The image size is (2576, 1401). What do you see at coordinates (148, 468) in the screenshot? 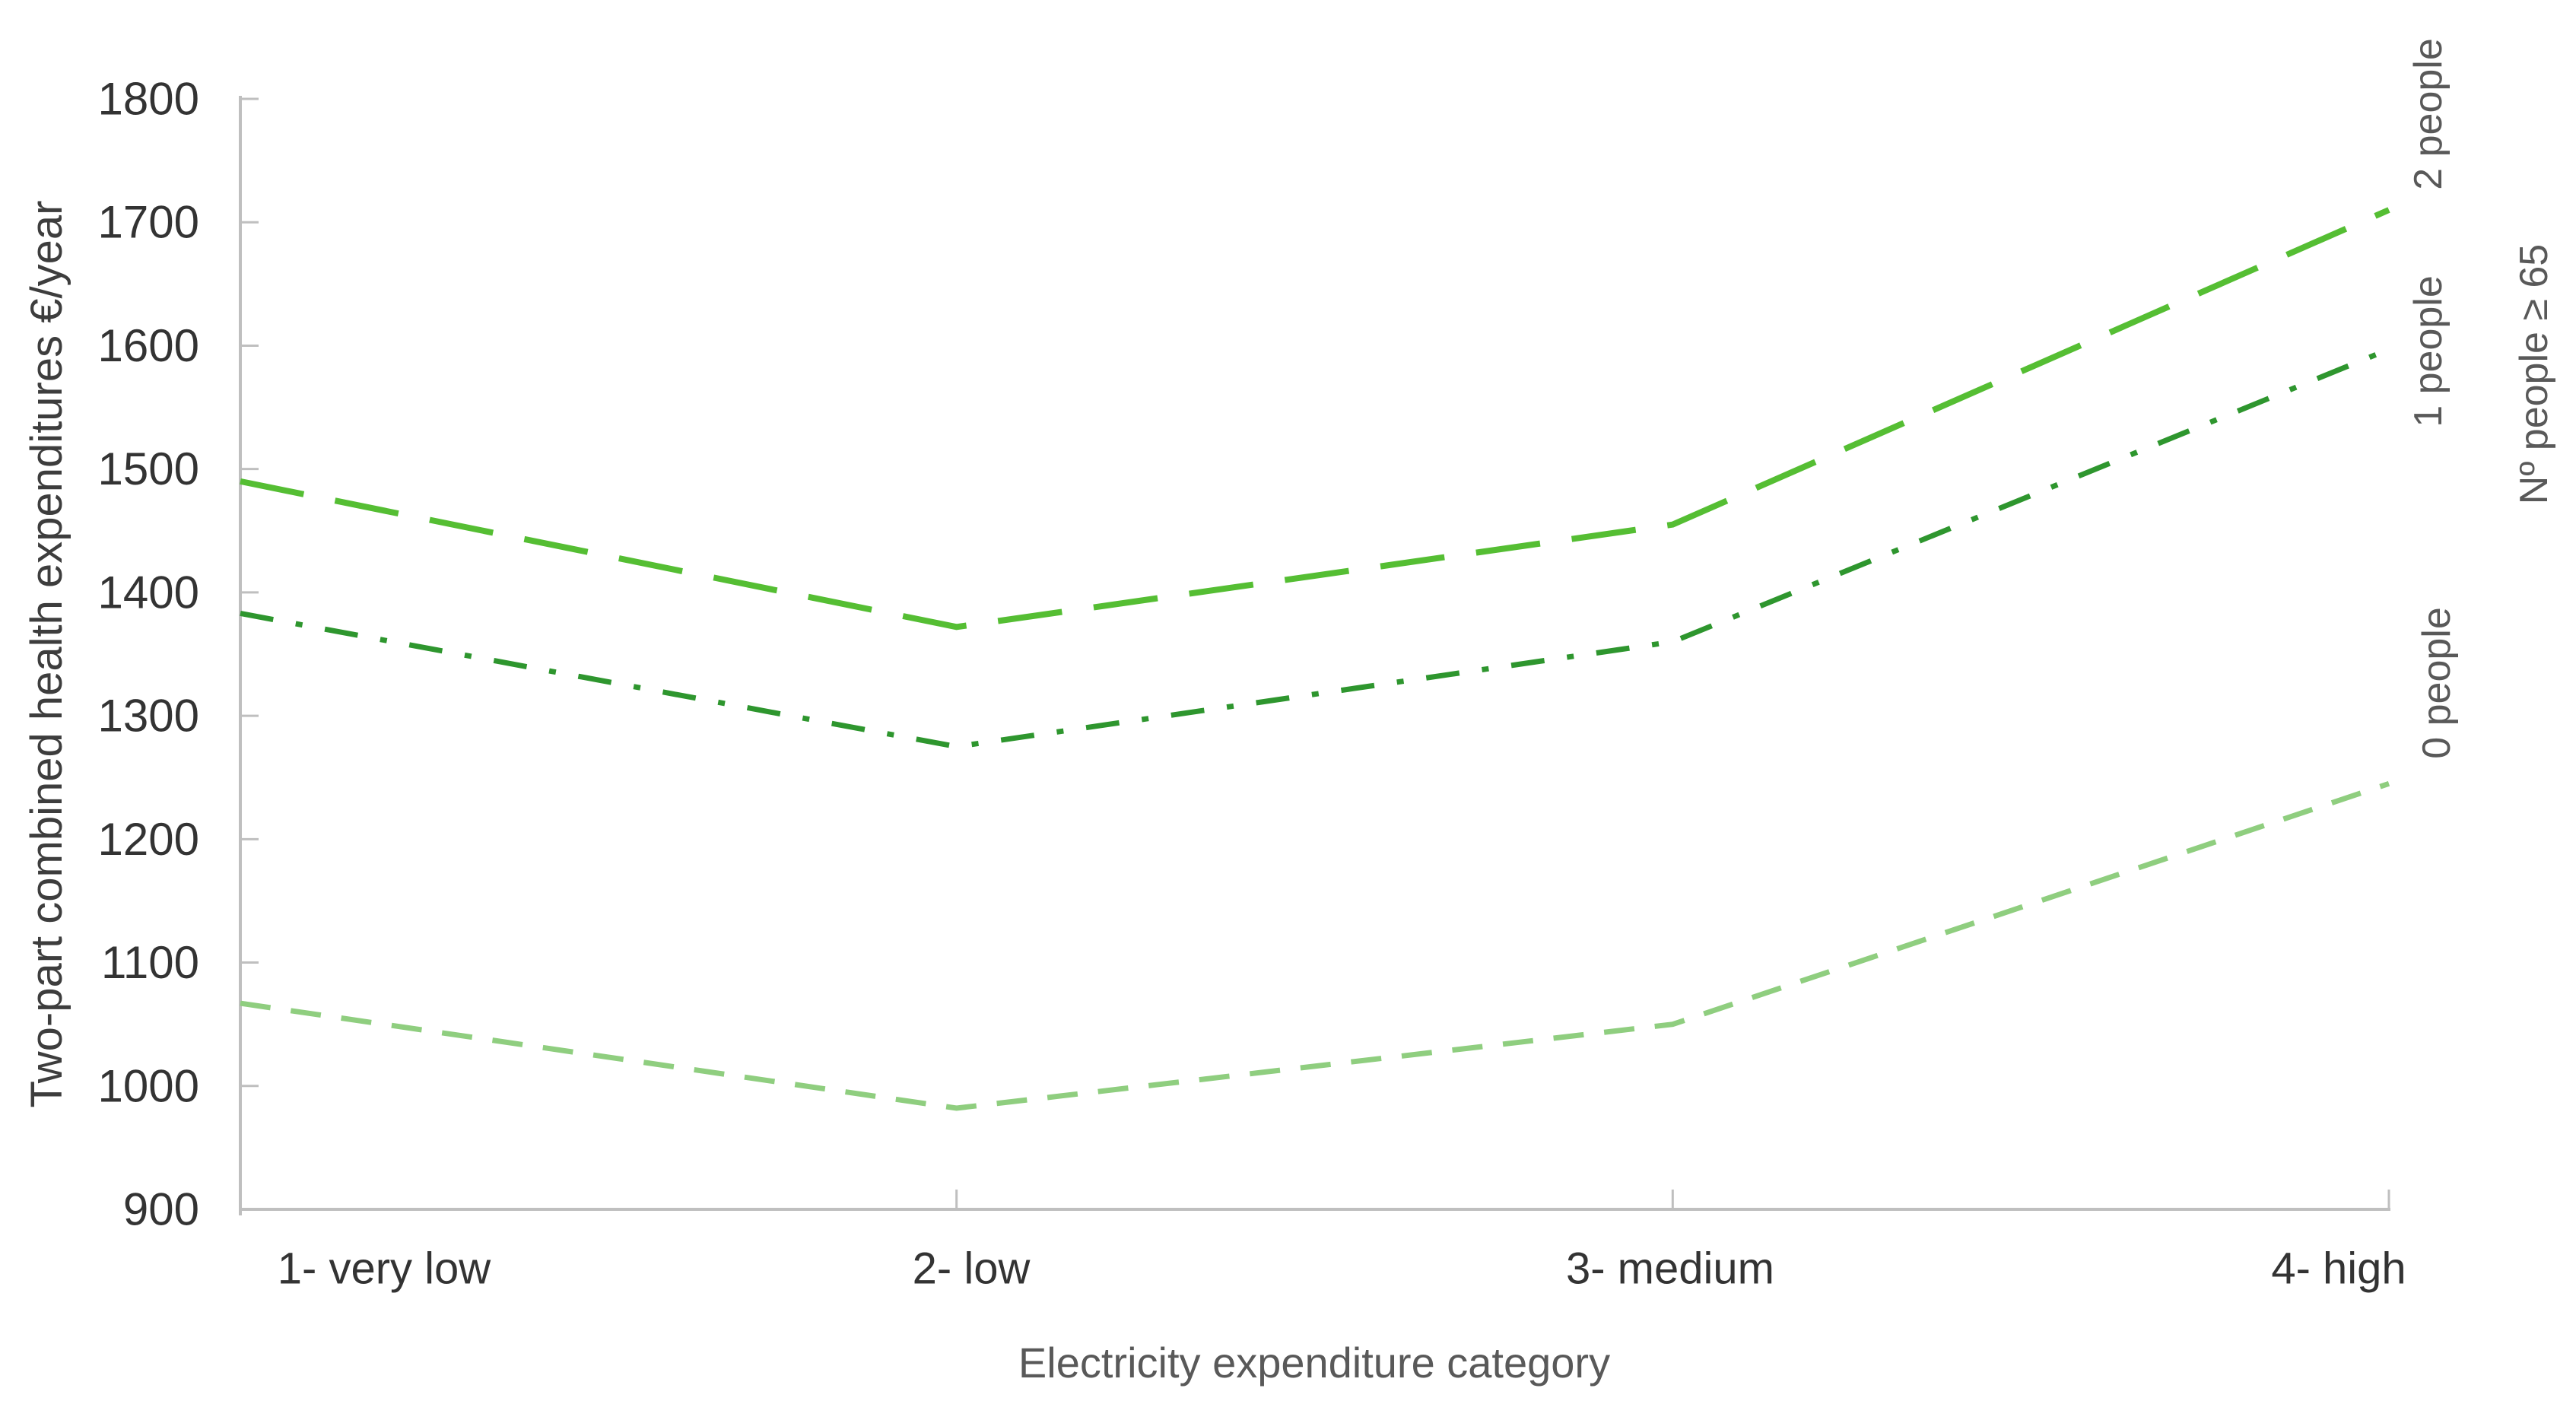
I see `svg-text: 1500` at bounding box center [148, 468].